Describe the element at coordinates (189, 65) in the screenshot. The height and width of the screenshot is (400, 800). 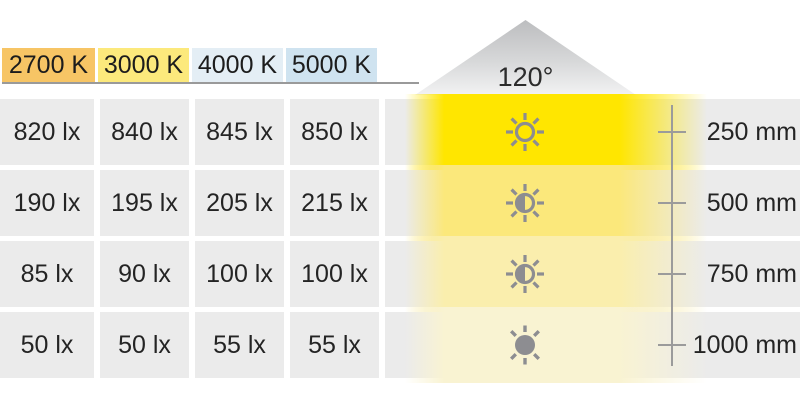
I see `color-temperature-legend: 2700 K 3000 K 4000 K 5000 K` at that location.